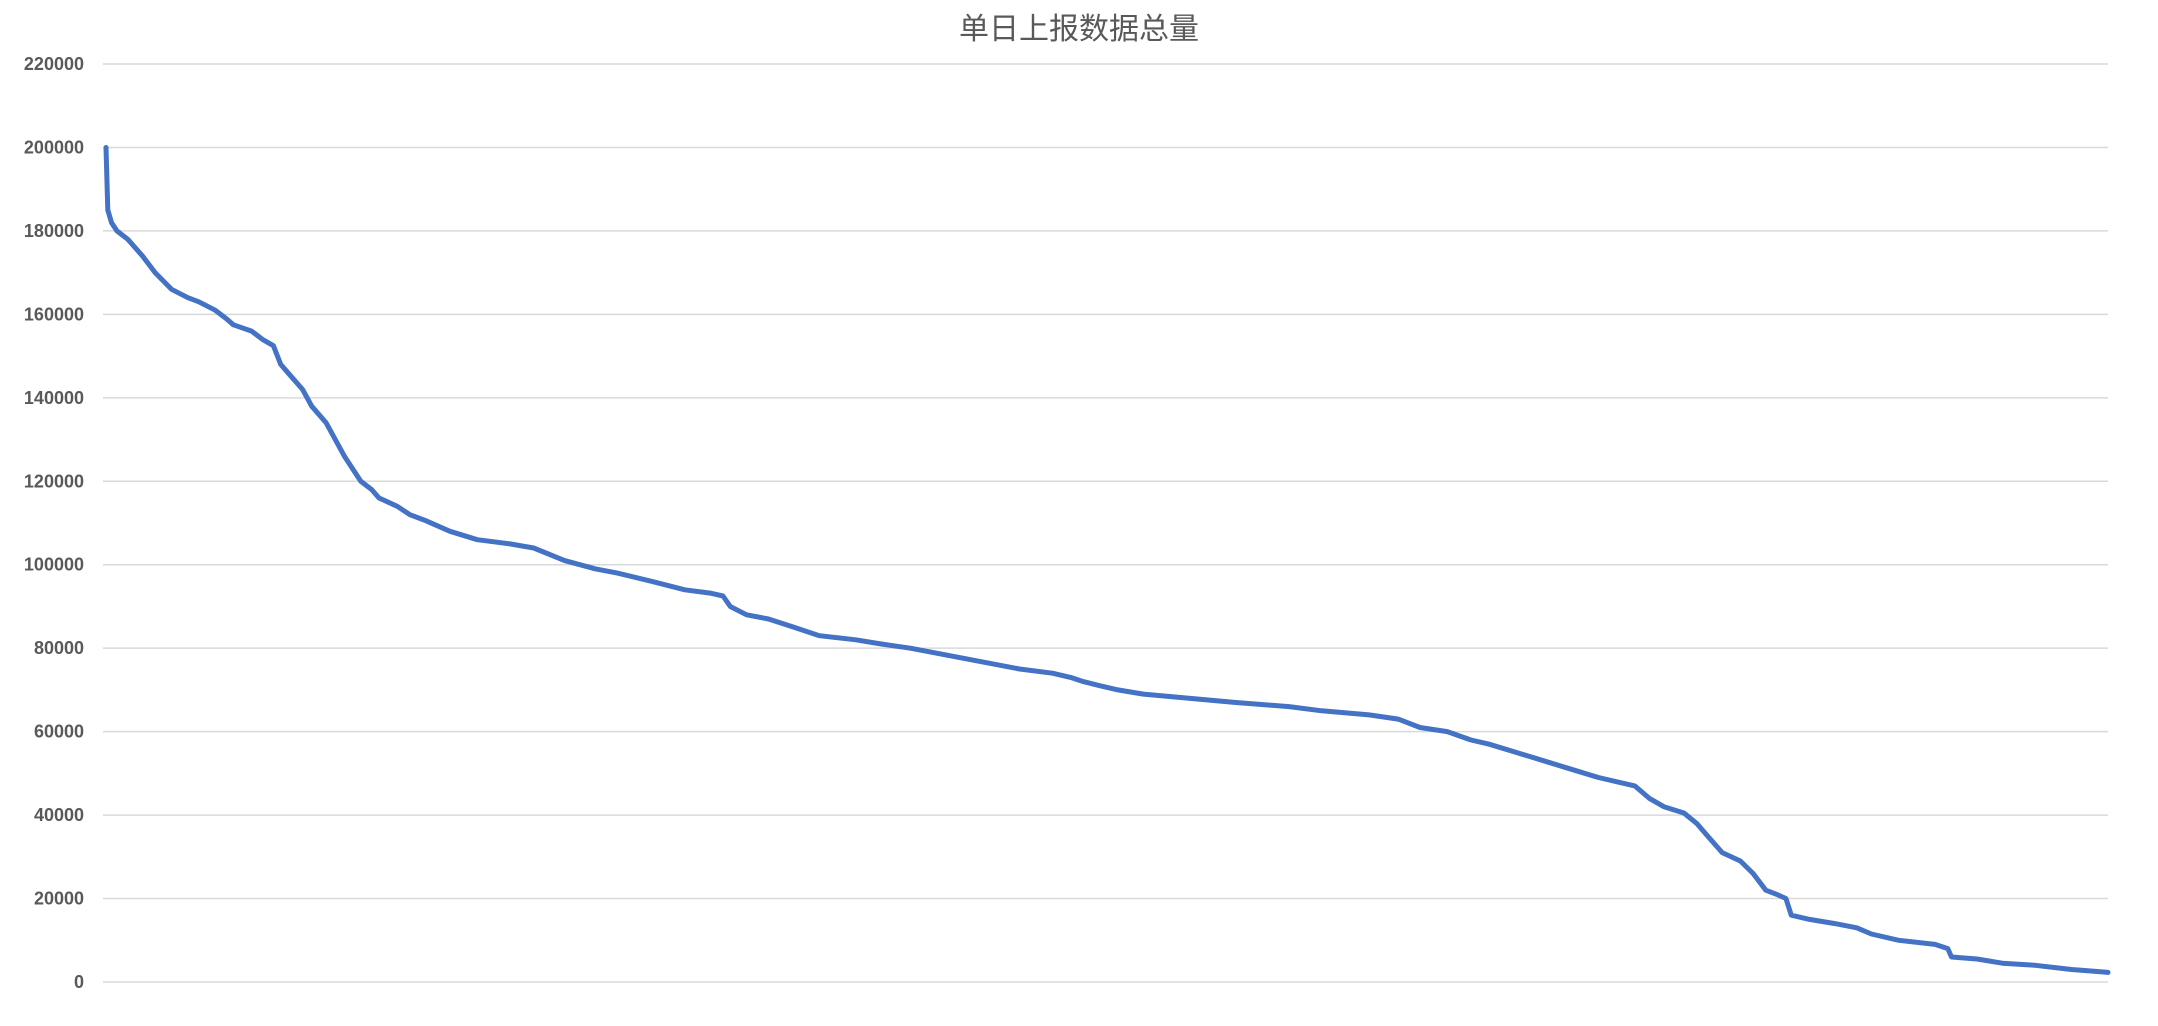 The height and width of the screenshot is (1026, 2158). I want to click on y-tick-label-200000: 200000, so click(54, 147).